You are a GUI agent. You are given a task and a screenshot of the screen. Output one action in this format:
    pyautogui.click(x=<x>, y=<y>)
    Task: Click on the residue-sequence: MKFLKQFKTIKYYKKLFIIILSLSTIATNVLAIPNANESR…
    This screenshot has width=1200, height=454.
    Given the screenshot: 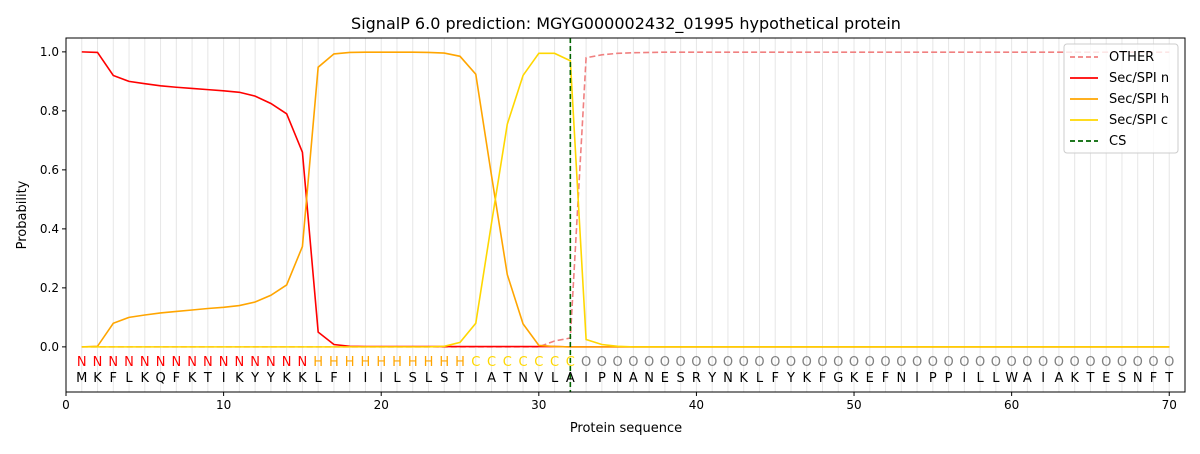 What is the action you would take?
    pyautogui.click(x=624, y=378)
    